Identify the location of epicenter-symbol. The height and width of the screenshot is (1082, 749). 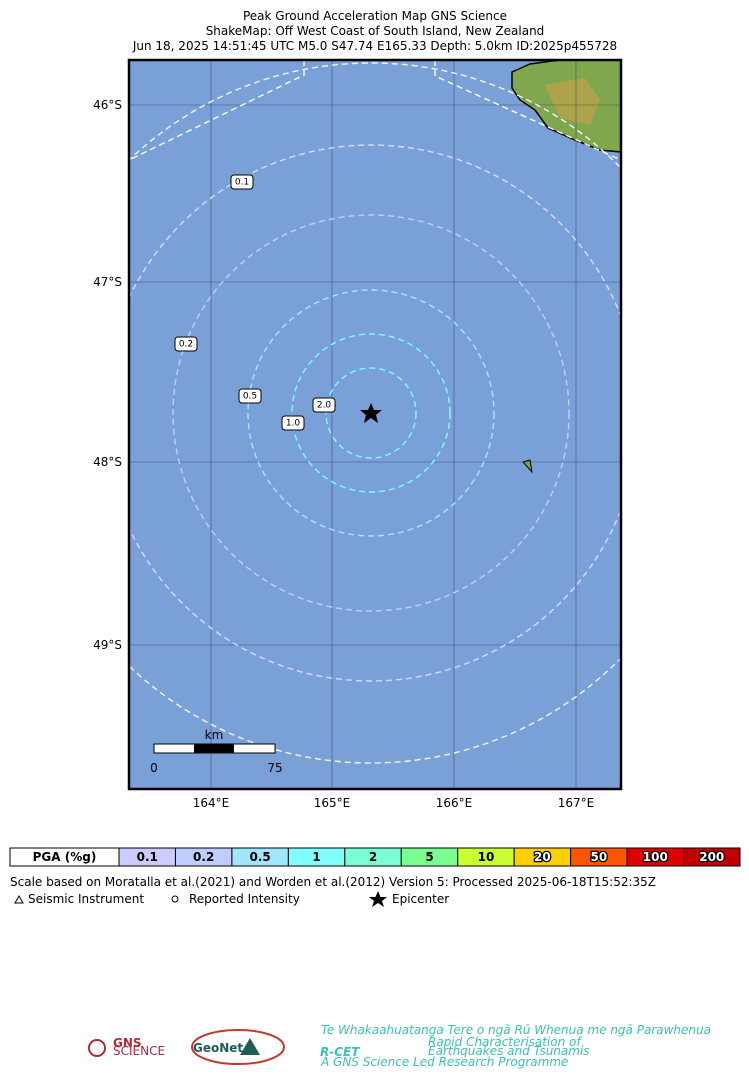
(378, 899).